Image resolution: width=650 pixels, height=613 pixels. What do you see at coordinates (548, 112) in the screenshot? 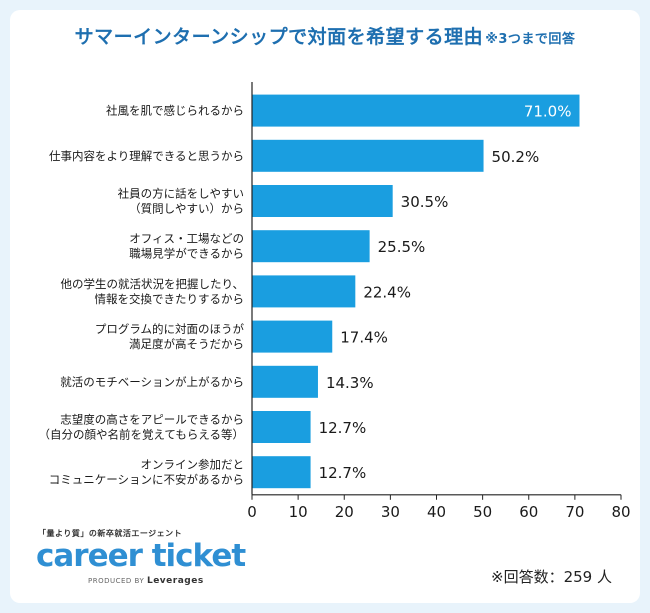
I see `value-label: 71.0%` at bounding box center [548, 112].